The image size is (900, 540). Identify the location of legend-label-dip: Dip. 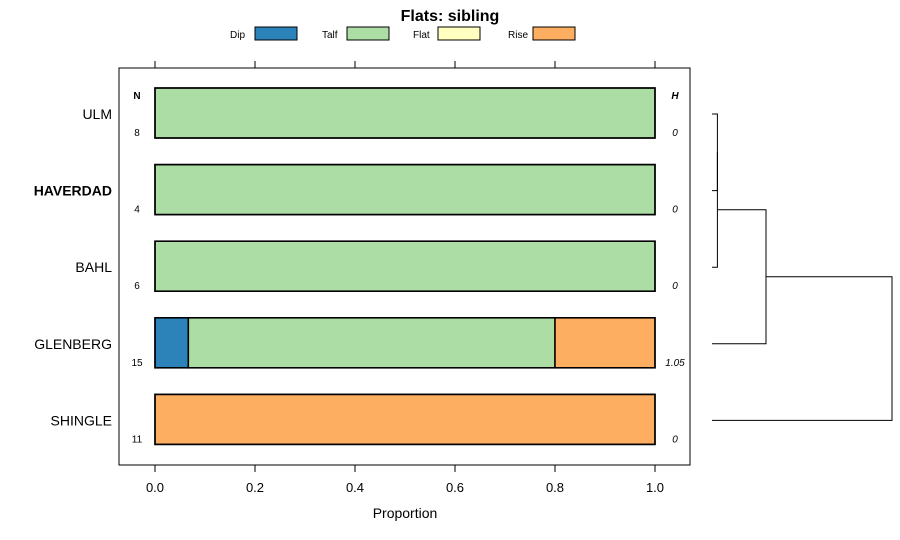
(237, 35).